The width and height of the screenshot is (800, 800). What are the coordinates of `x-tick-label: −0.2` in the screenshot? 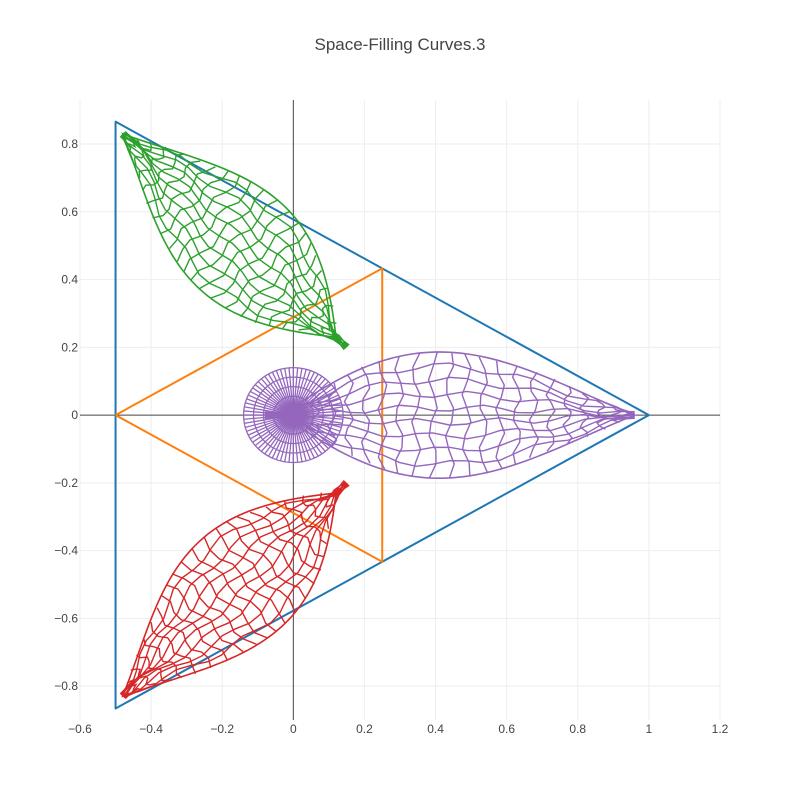 It's located at (222, 729).